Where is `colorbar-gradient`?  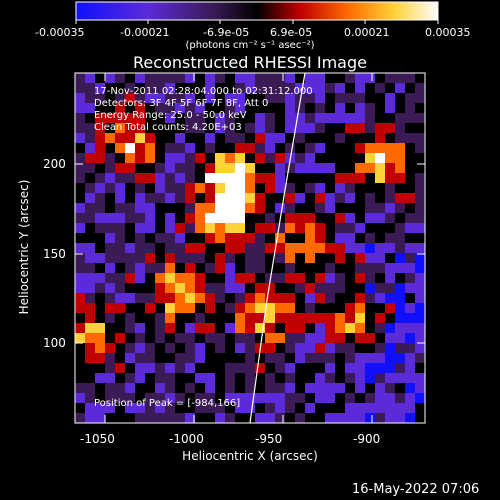 colorbar-gradient is located at coordinates (257, 11).